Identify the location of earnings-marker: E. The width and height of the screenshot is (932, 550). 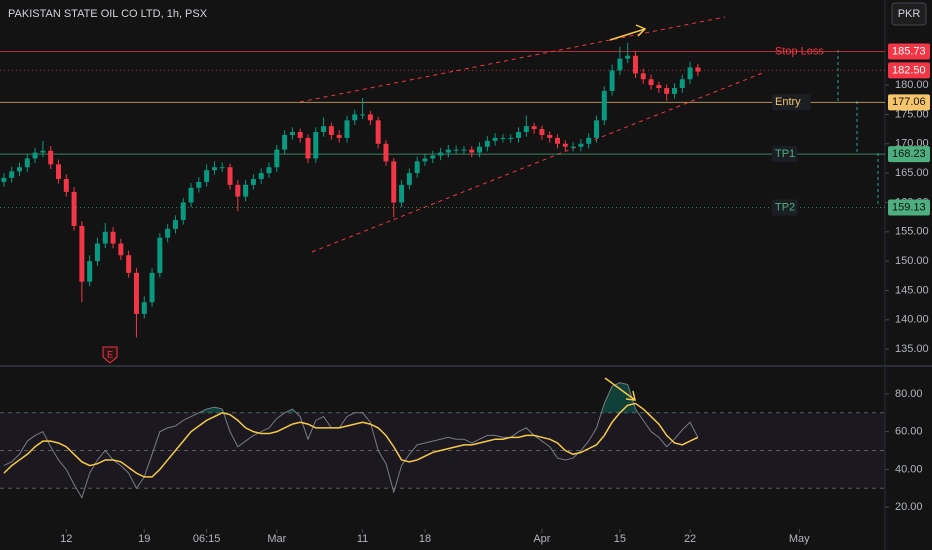
(110, 354).